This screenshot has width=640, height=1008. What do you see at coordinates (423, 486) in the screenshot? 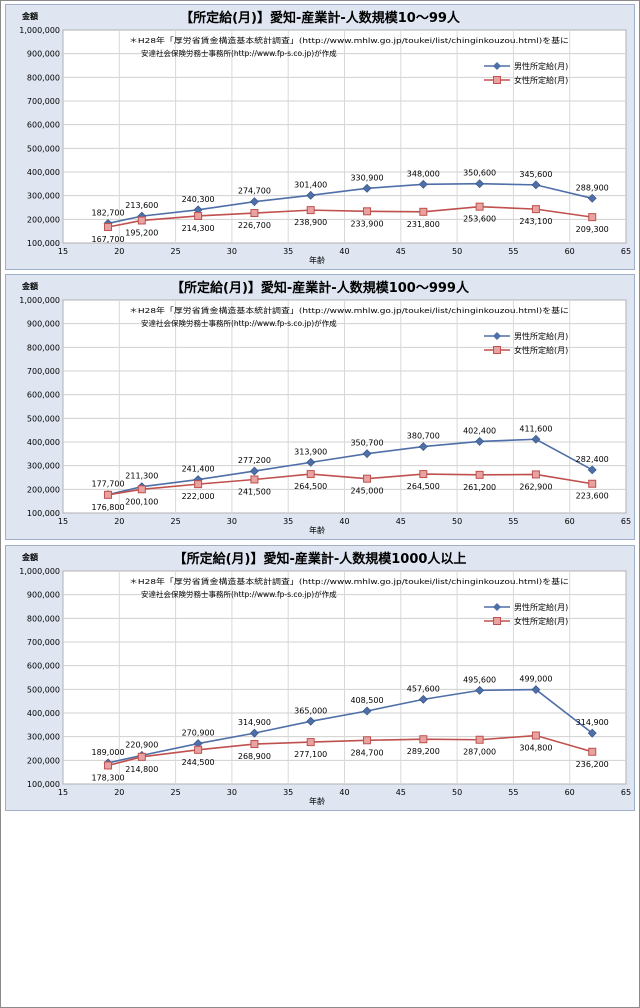
I see `data-label: 264,500` at bounding box center [423, 486].